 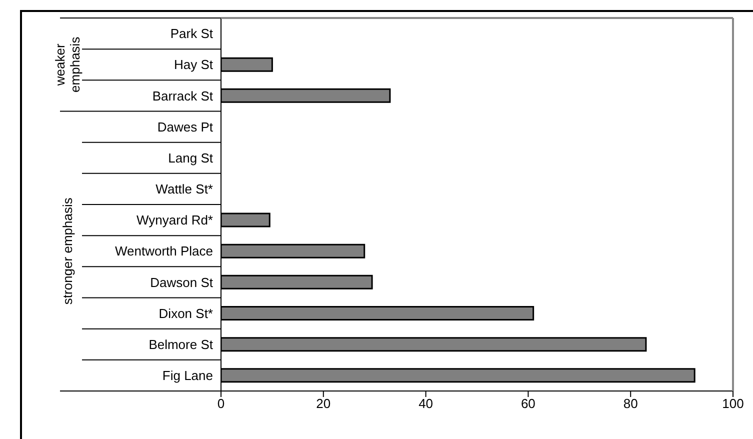 What do you see at coordinates (191, 158) in the screenshot?
I see `y-tick-label: Lang St` at bounding box center [191, 158].